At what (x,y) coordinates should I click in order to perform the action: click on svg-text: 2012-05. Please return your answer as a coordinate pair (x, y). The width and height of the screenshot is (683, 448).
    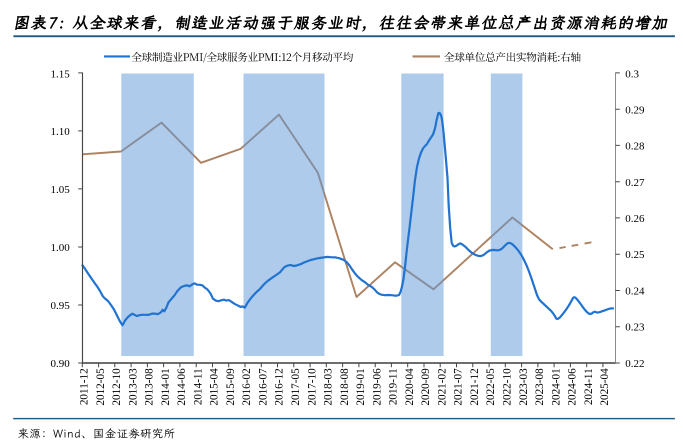
    Looking at the image, I should click on (101, 387).